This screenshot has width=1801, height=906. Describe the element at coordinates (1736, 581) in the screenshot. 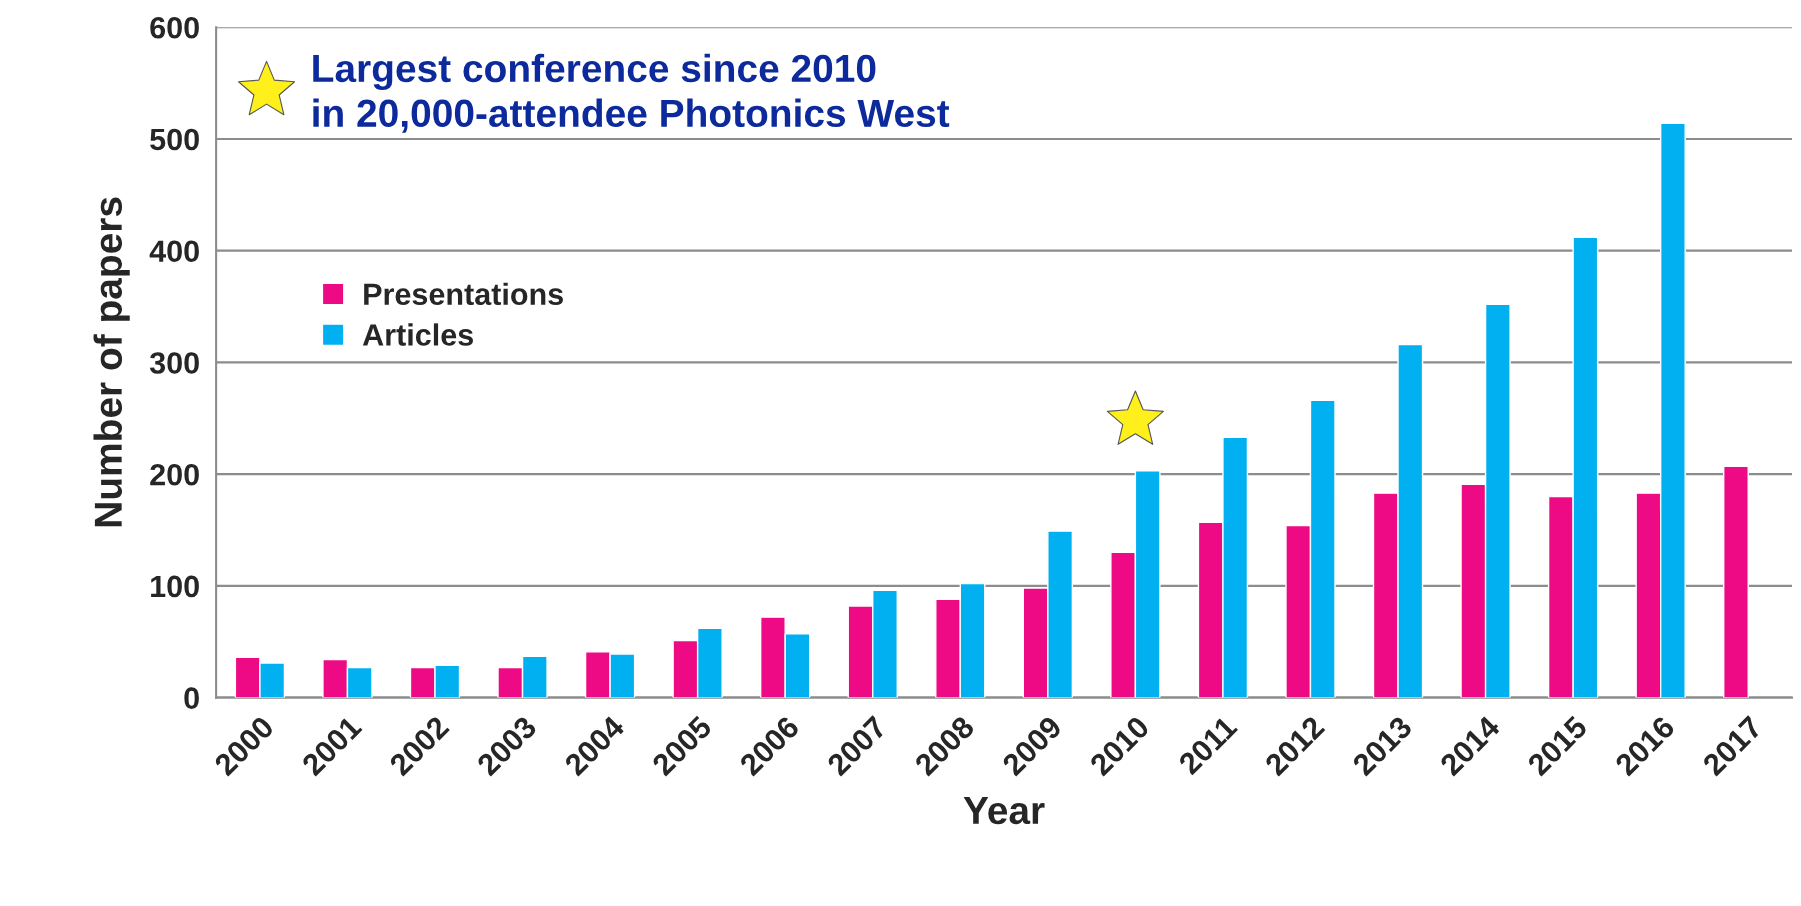

I see `bar` at that location.